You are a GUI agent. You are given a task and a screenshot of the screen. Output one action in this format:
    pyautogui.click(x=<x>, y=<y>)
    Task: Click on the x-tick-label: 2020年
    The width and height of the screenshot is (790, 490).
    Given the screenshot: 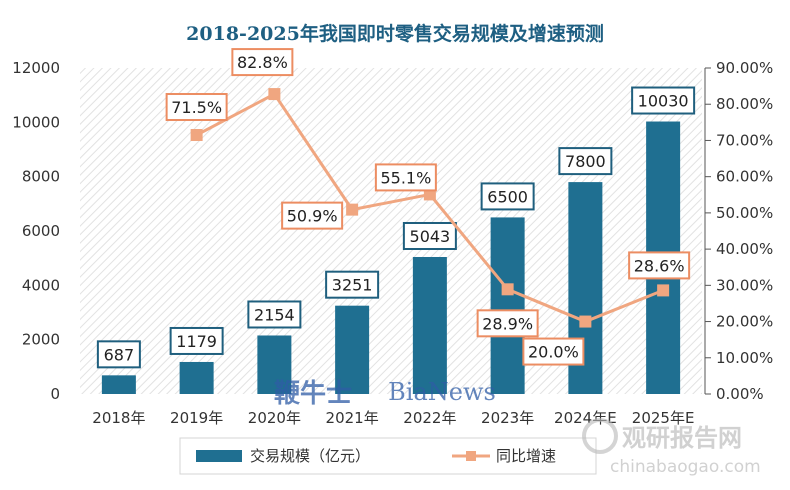 What is the action you would take?
    pyautogui.click(x=274, y=418)
    